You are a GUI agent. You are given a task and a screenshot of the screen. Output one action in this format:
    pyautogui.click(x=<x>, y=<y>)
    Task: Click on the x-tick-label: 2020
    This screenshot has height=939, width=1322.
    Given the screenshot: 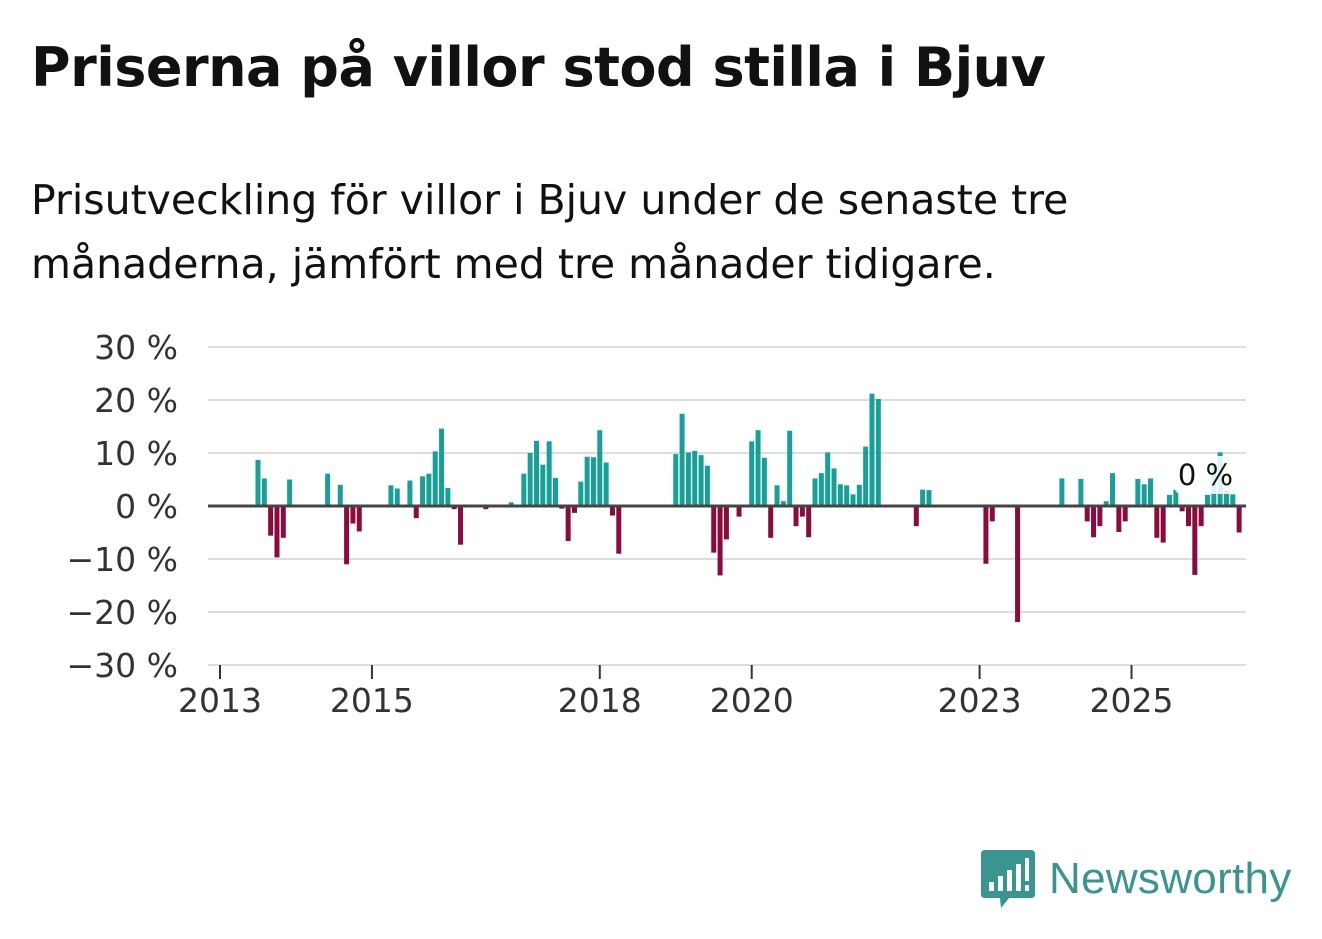 What is the action you would take?
    pyautogui.click(x=752, y=700)
    